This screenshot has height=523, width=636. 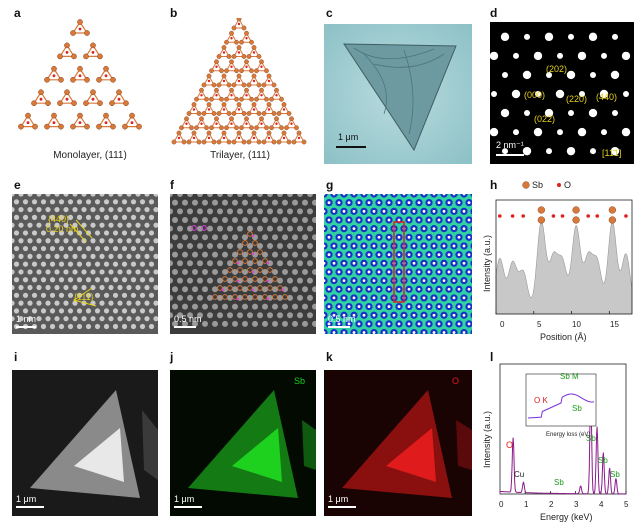 I want to click on sb-overlay, so click(x=255, y=297).